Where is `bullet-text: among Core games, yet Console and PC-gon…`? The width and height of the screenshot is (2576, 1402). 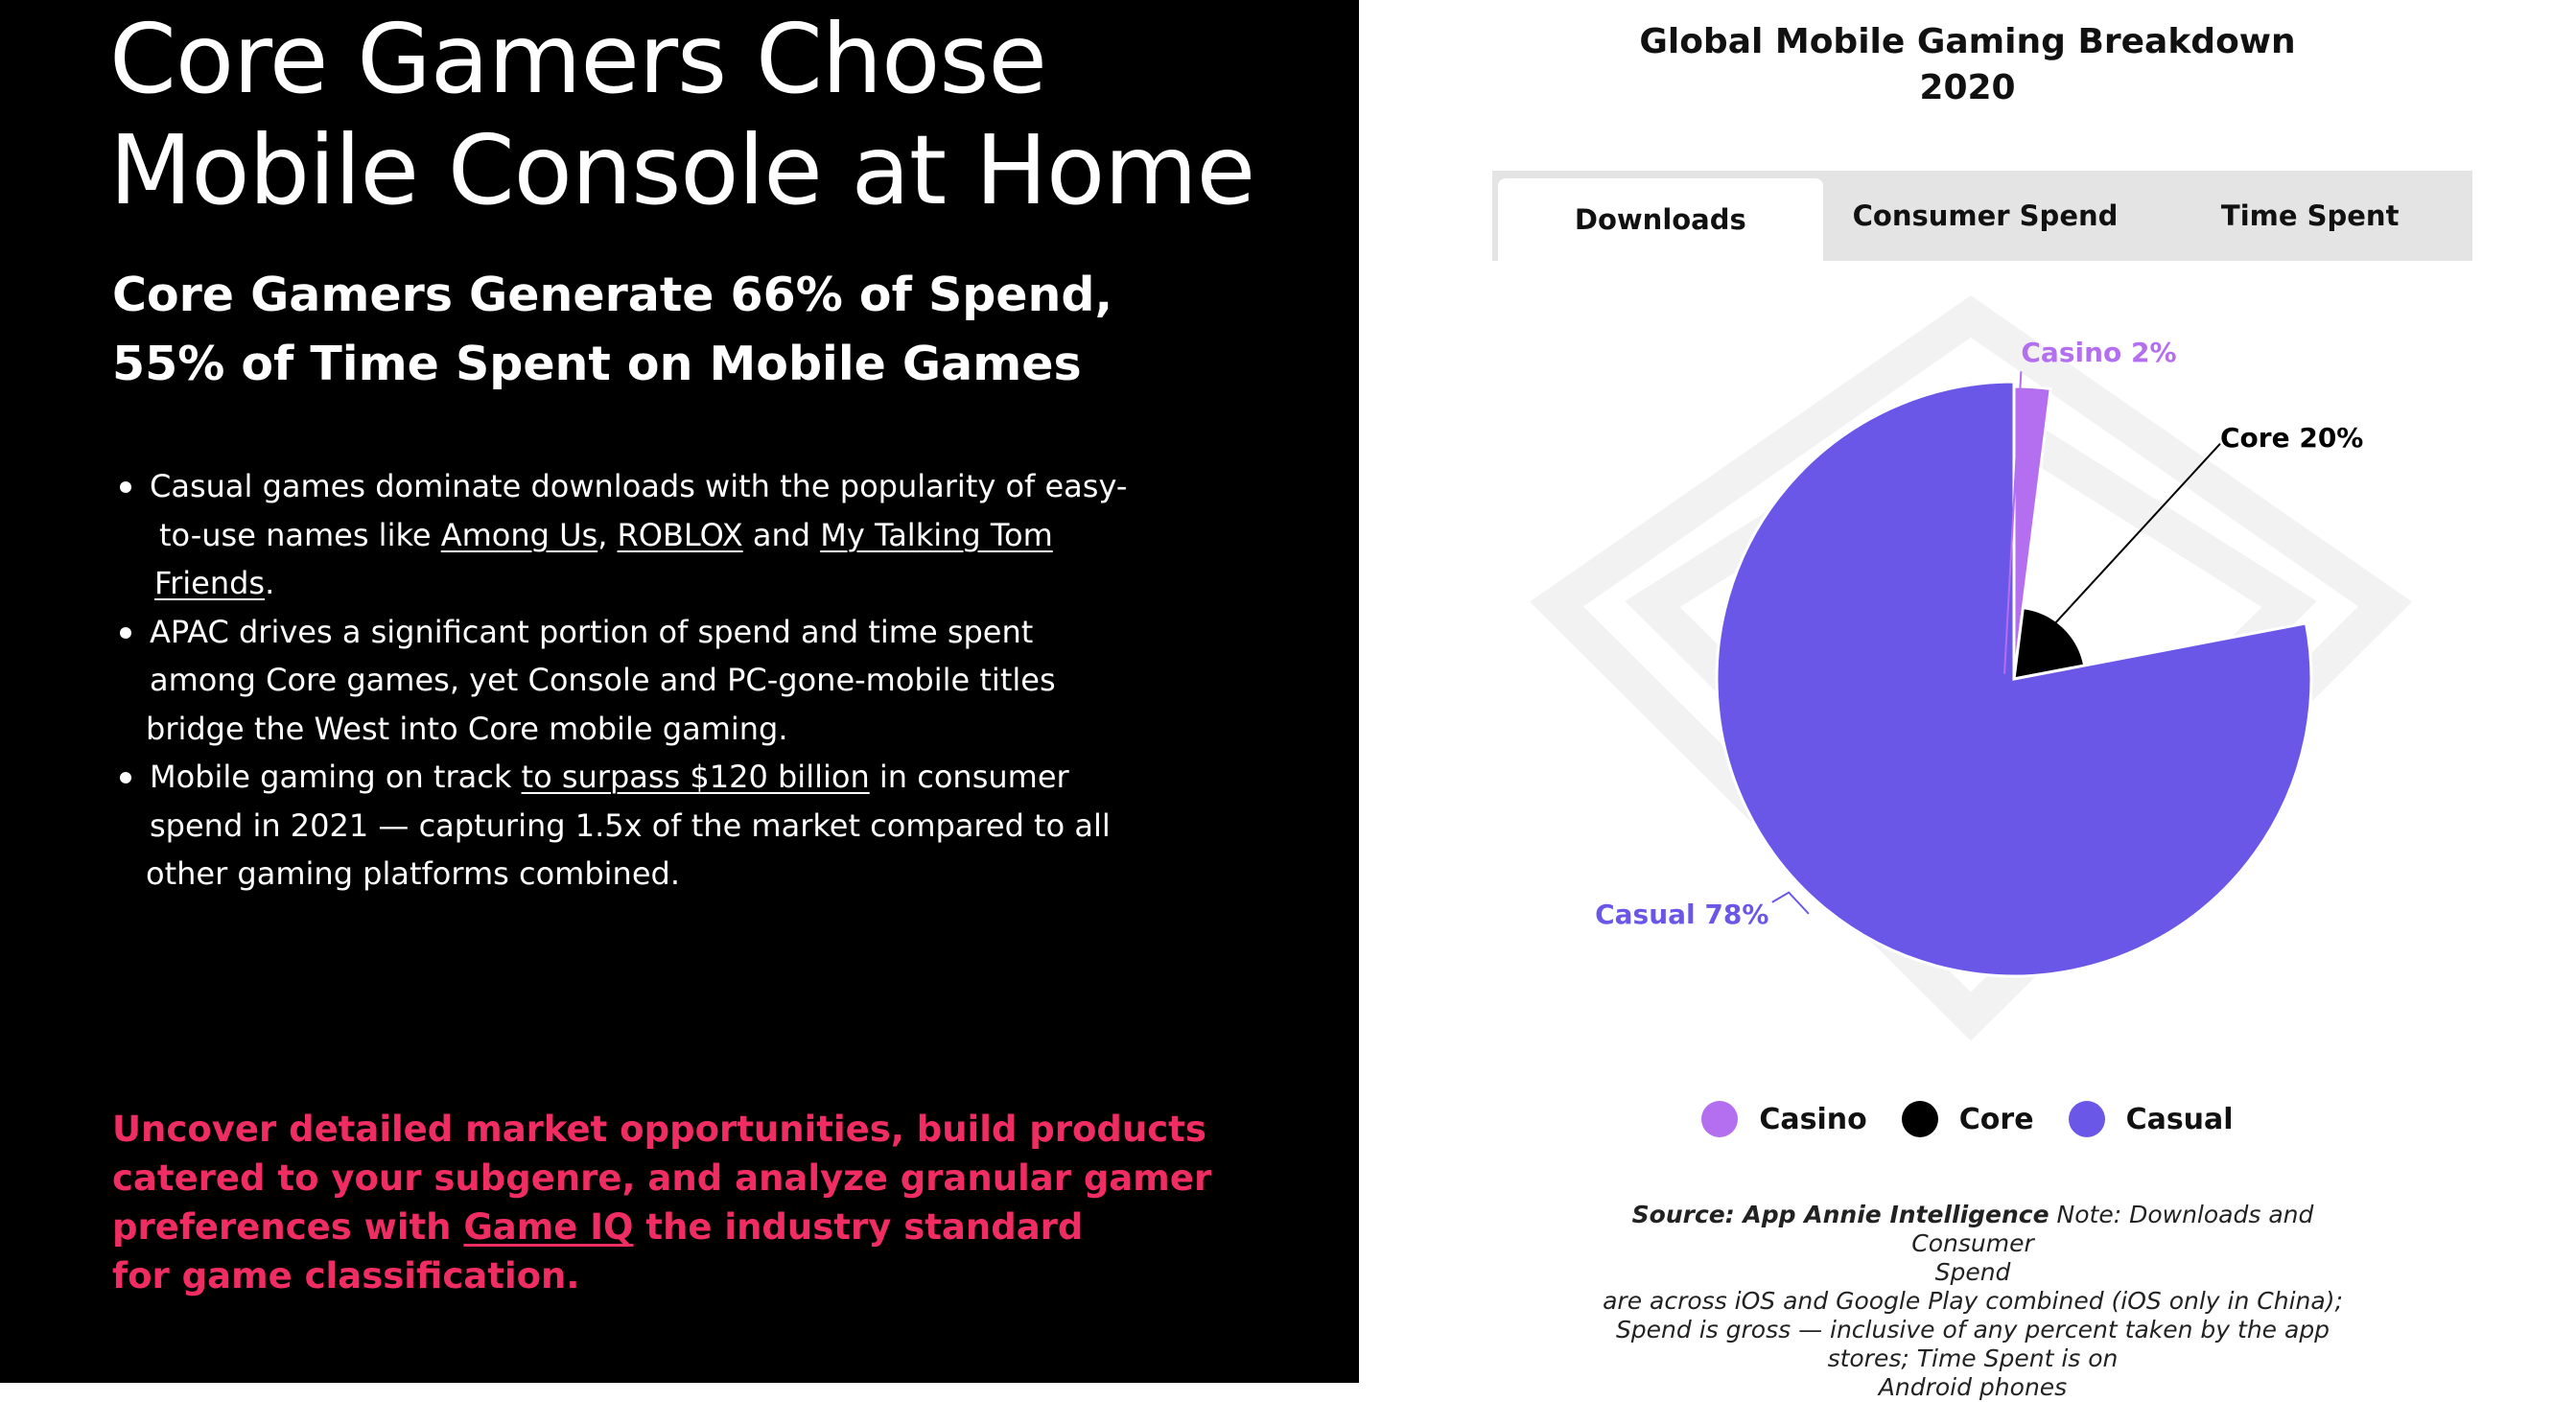
bullet-text: among Core games, yet Console and PC-gon… is located at coordinates (603, 680).